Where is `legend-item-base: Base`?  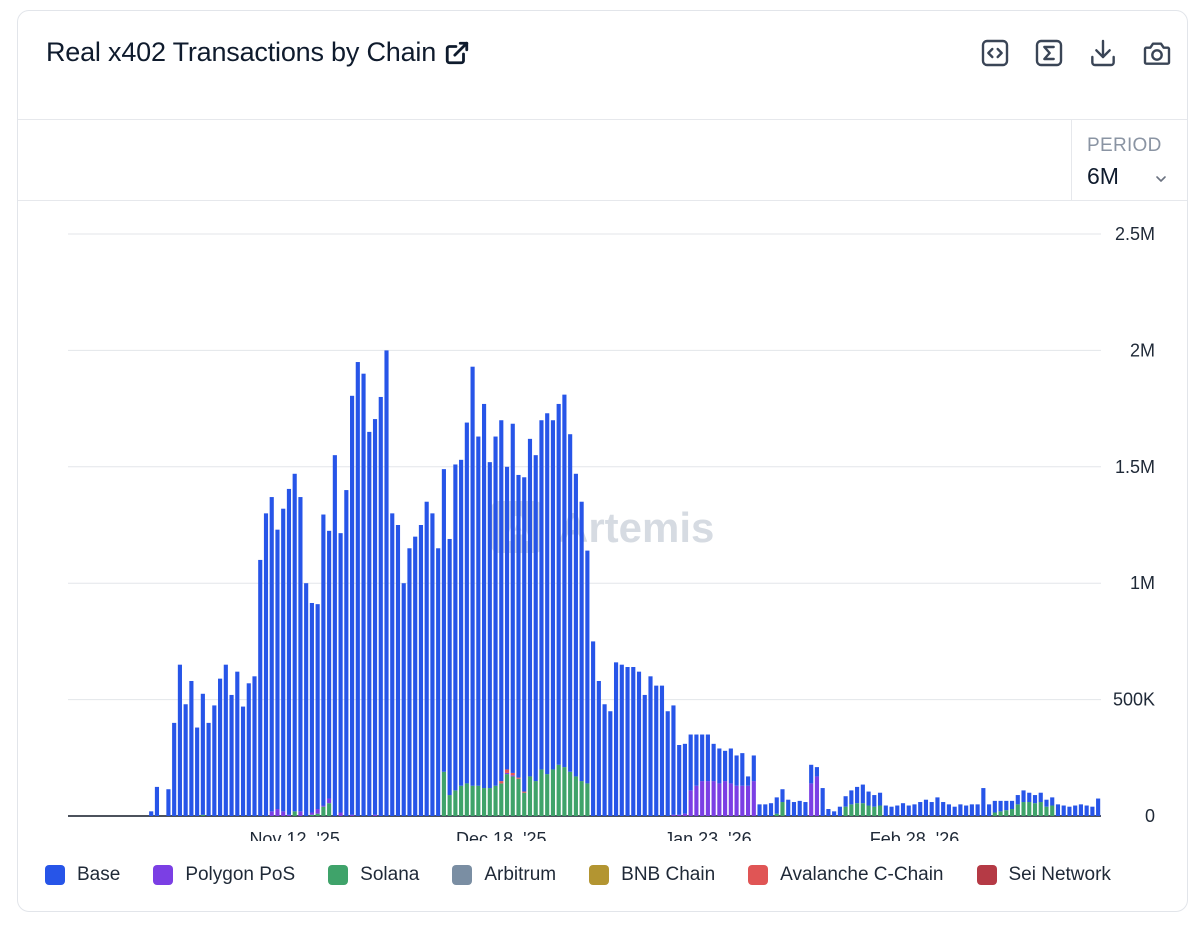 legend-item-base: Base is located at coordinates (82, 875).